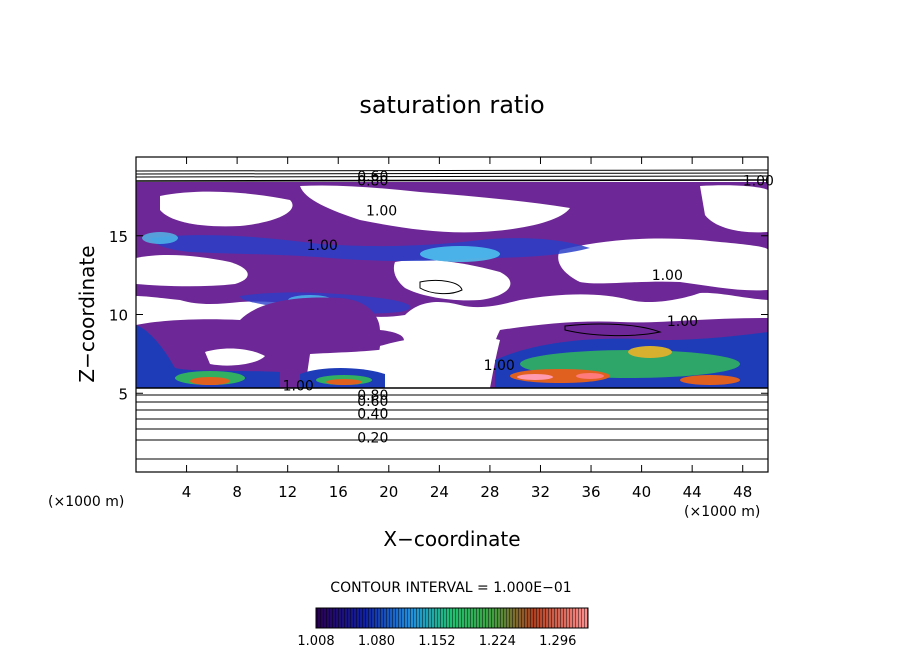 This screenshot has height=654, width=904. What do you see at coordinates (435, 209) in the screenshot?
I see `upper-gap-center` at bounding box center [435, 209].